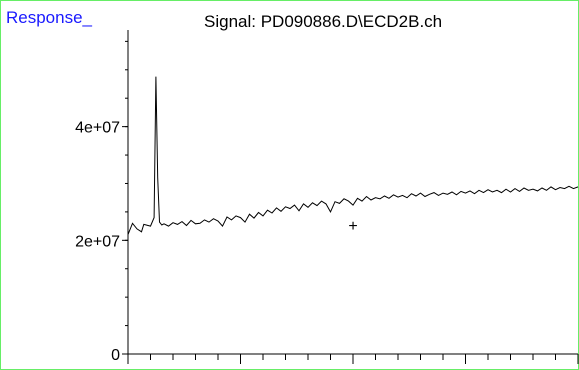 The height and width of the screenshot is (370, 579). What do you see at coordinates (126, 197) in the screenshot?
I see `y-minor-ticks` at bounding box center [126, 197].